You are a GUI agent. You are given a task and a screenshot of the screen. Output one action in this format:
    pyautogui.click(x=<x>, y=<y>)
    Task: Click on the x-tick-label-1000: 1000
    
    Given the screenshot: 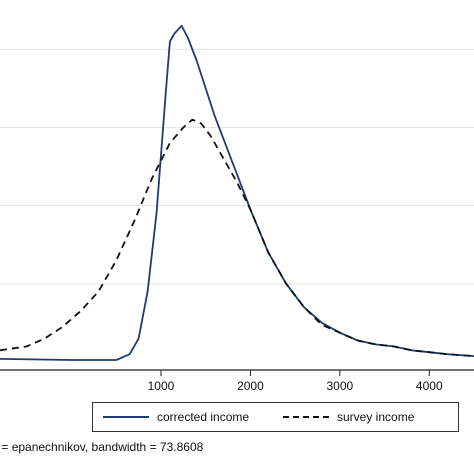 What is the action you would take?
    pyautogui.click(x=161, y=386)
    